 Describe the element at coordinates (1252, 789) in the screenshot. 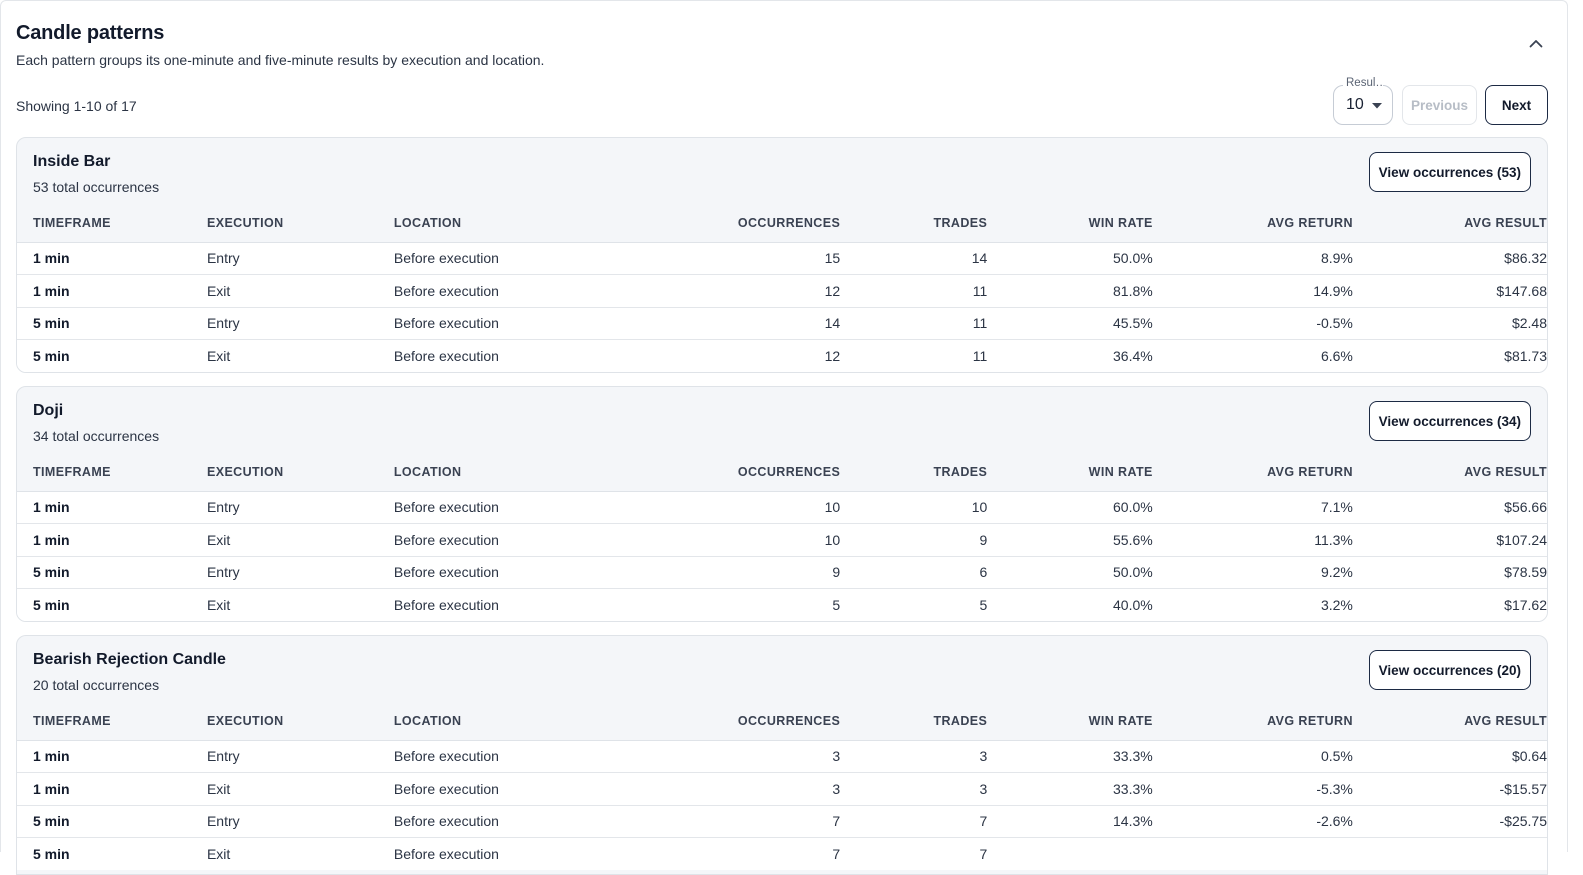

I see `avg-return-cell: -5.3%` at that location.